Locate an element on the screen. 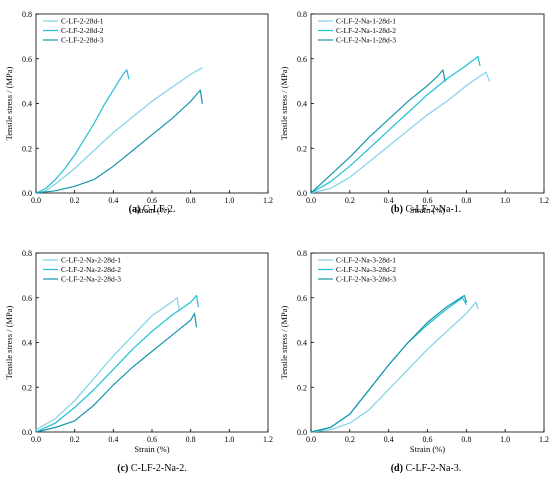 The image size is (550, 481). caption-text: C-LF-2-Na-2. is located at coordinates (157, 468).